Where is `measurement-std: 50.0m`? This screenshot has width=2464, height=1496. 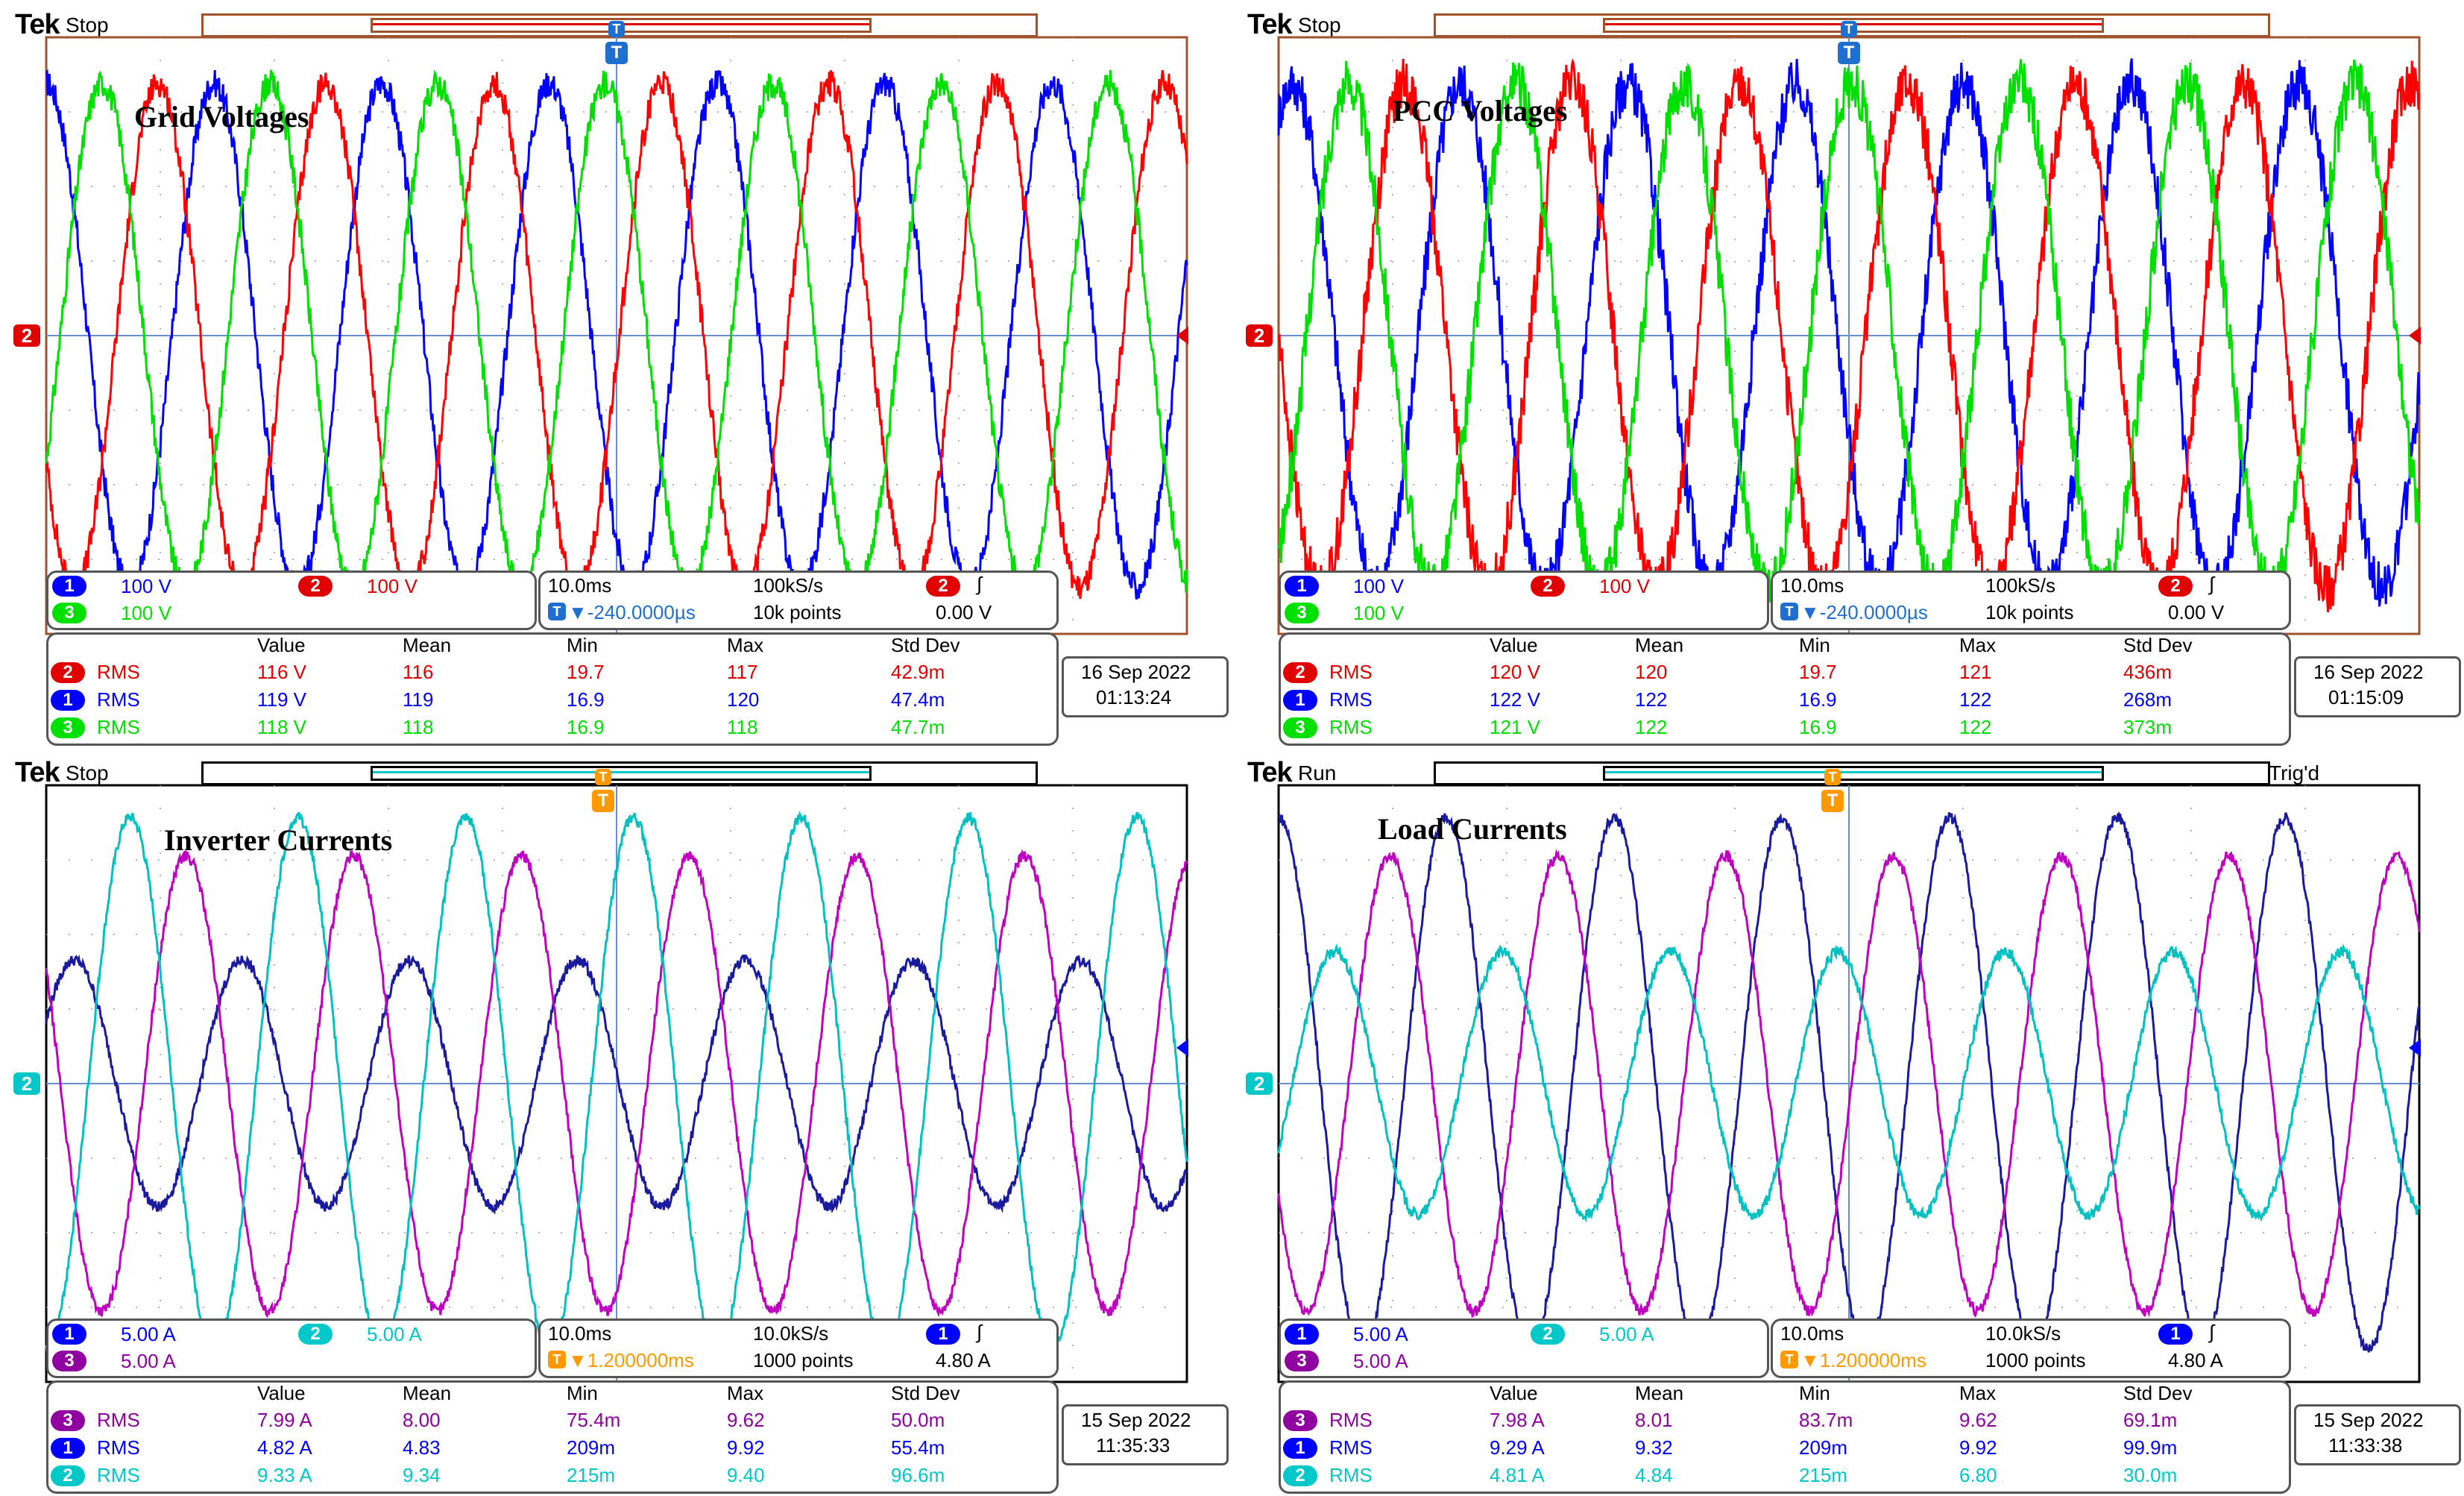 measurement-std: 50.0m is located at coordinates (918, 1420).